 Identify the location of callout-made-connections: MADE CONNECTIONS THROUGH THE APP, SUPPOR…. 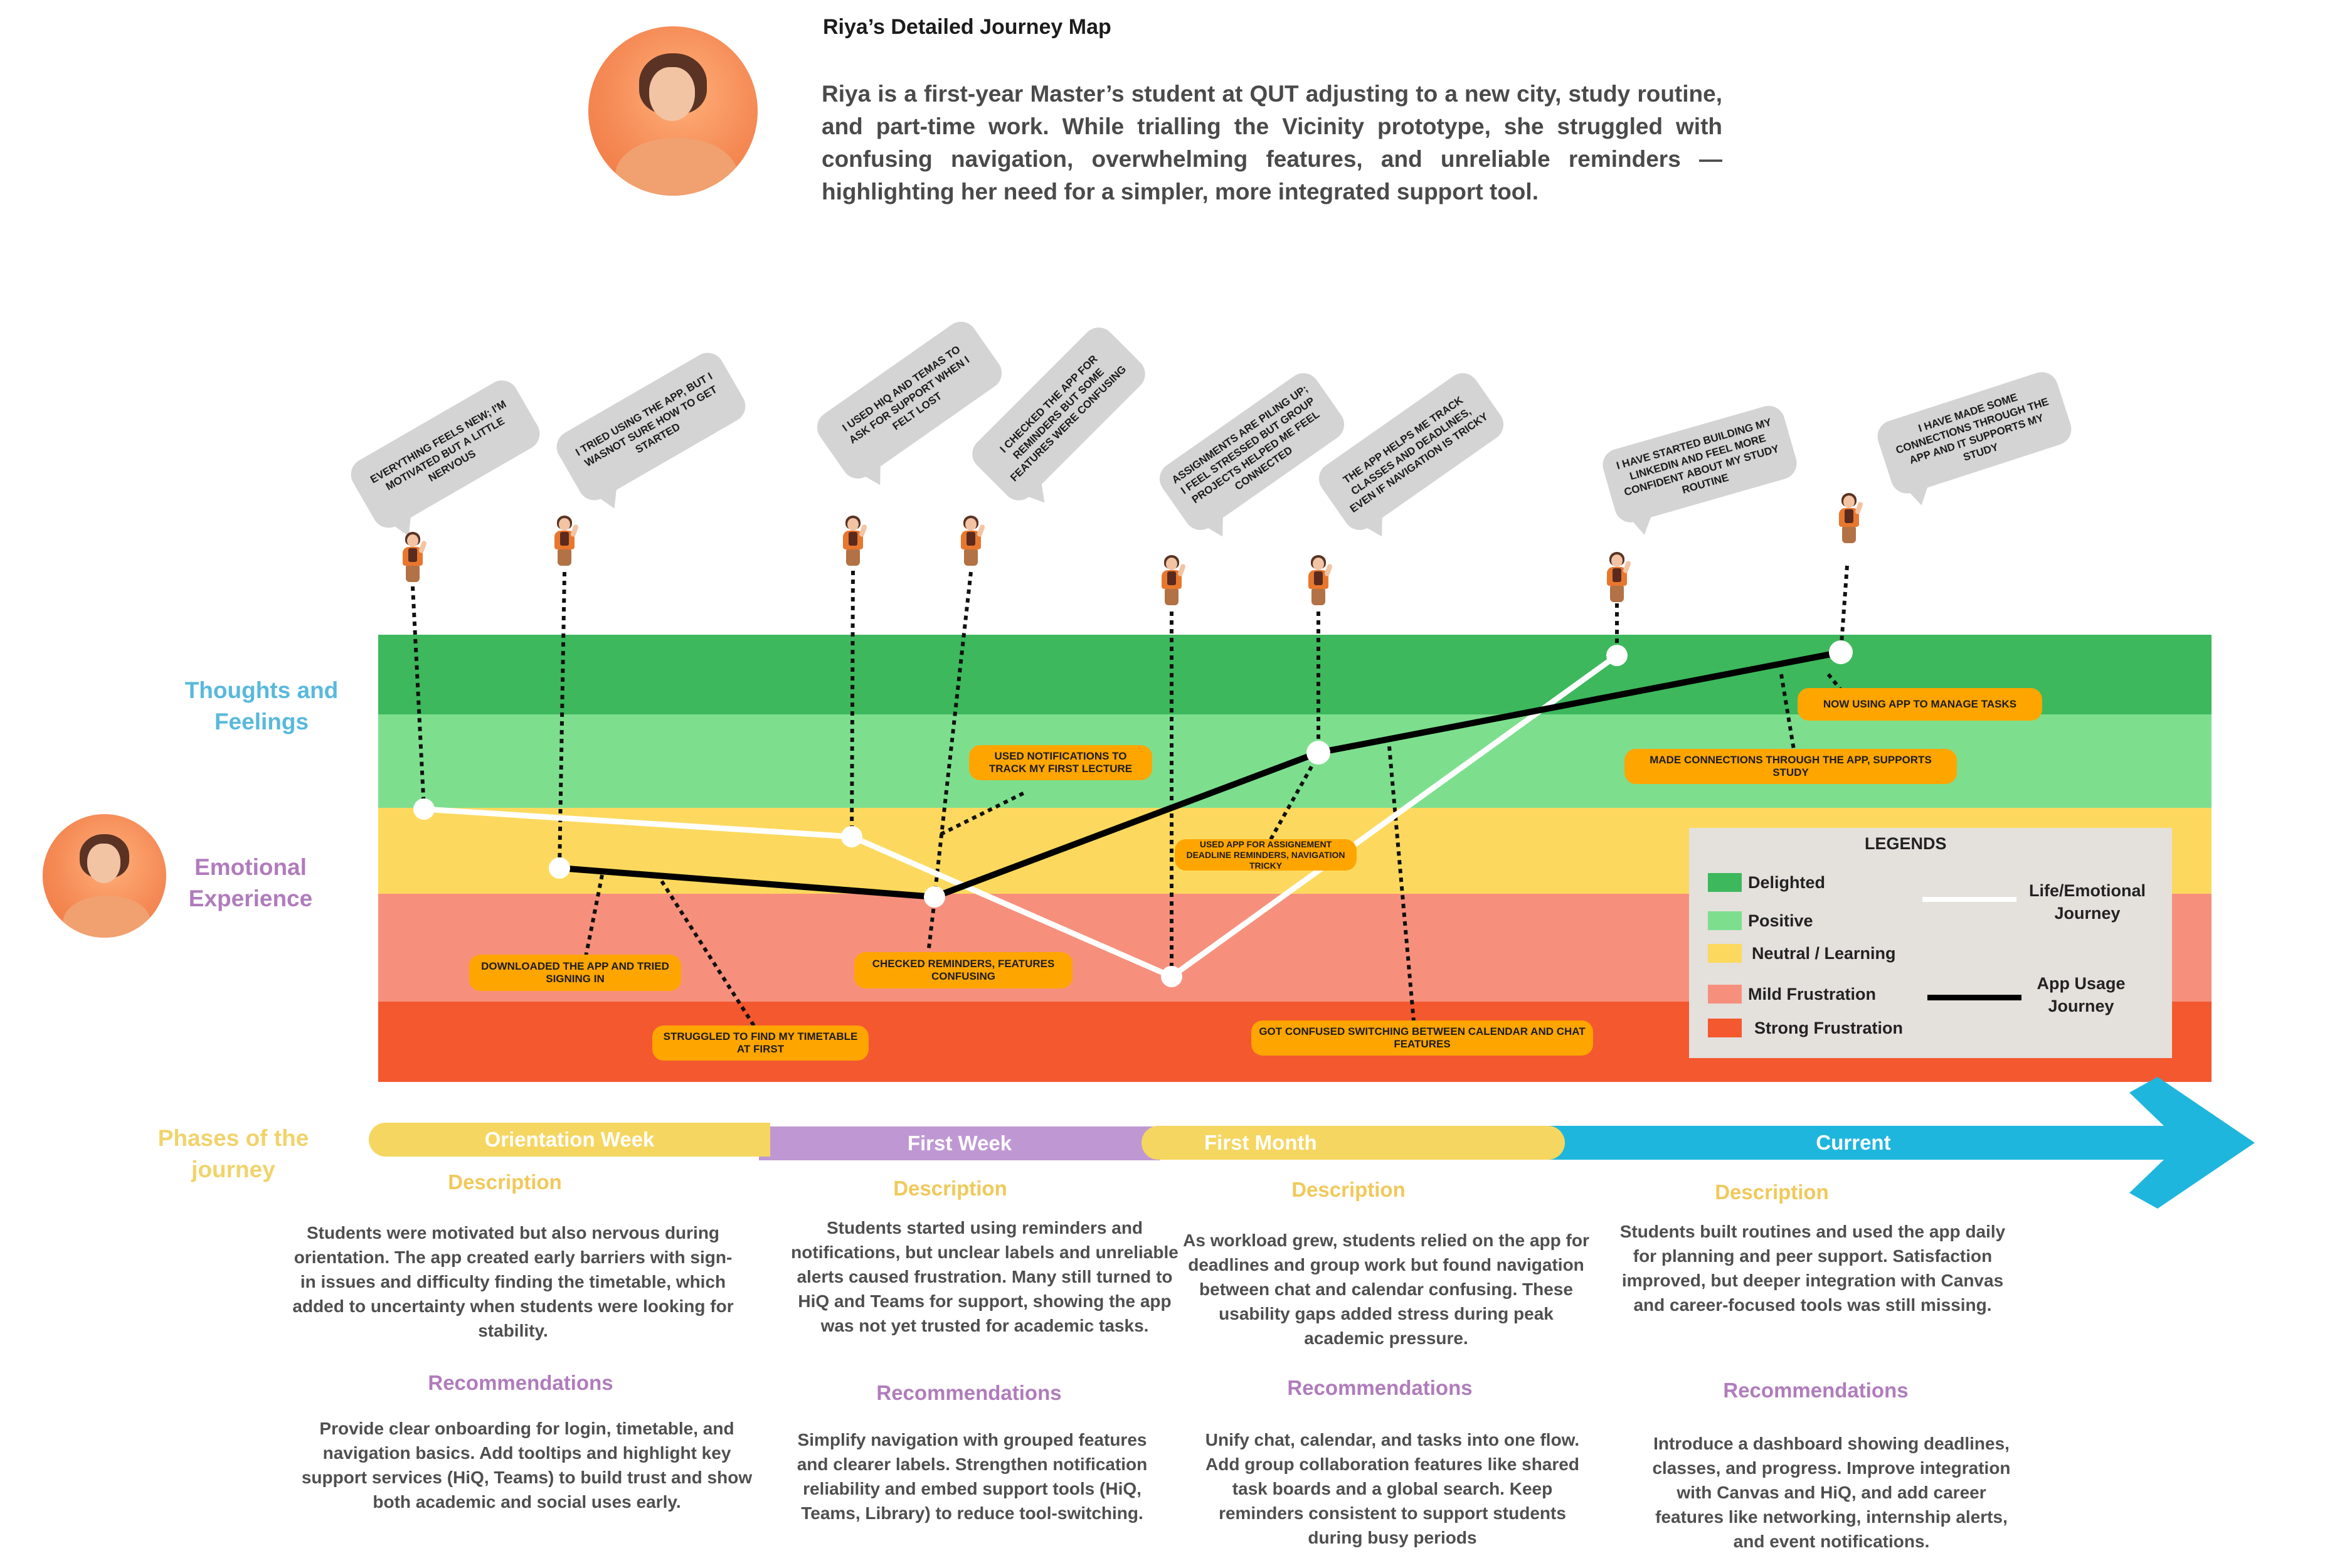
(1790, 767).